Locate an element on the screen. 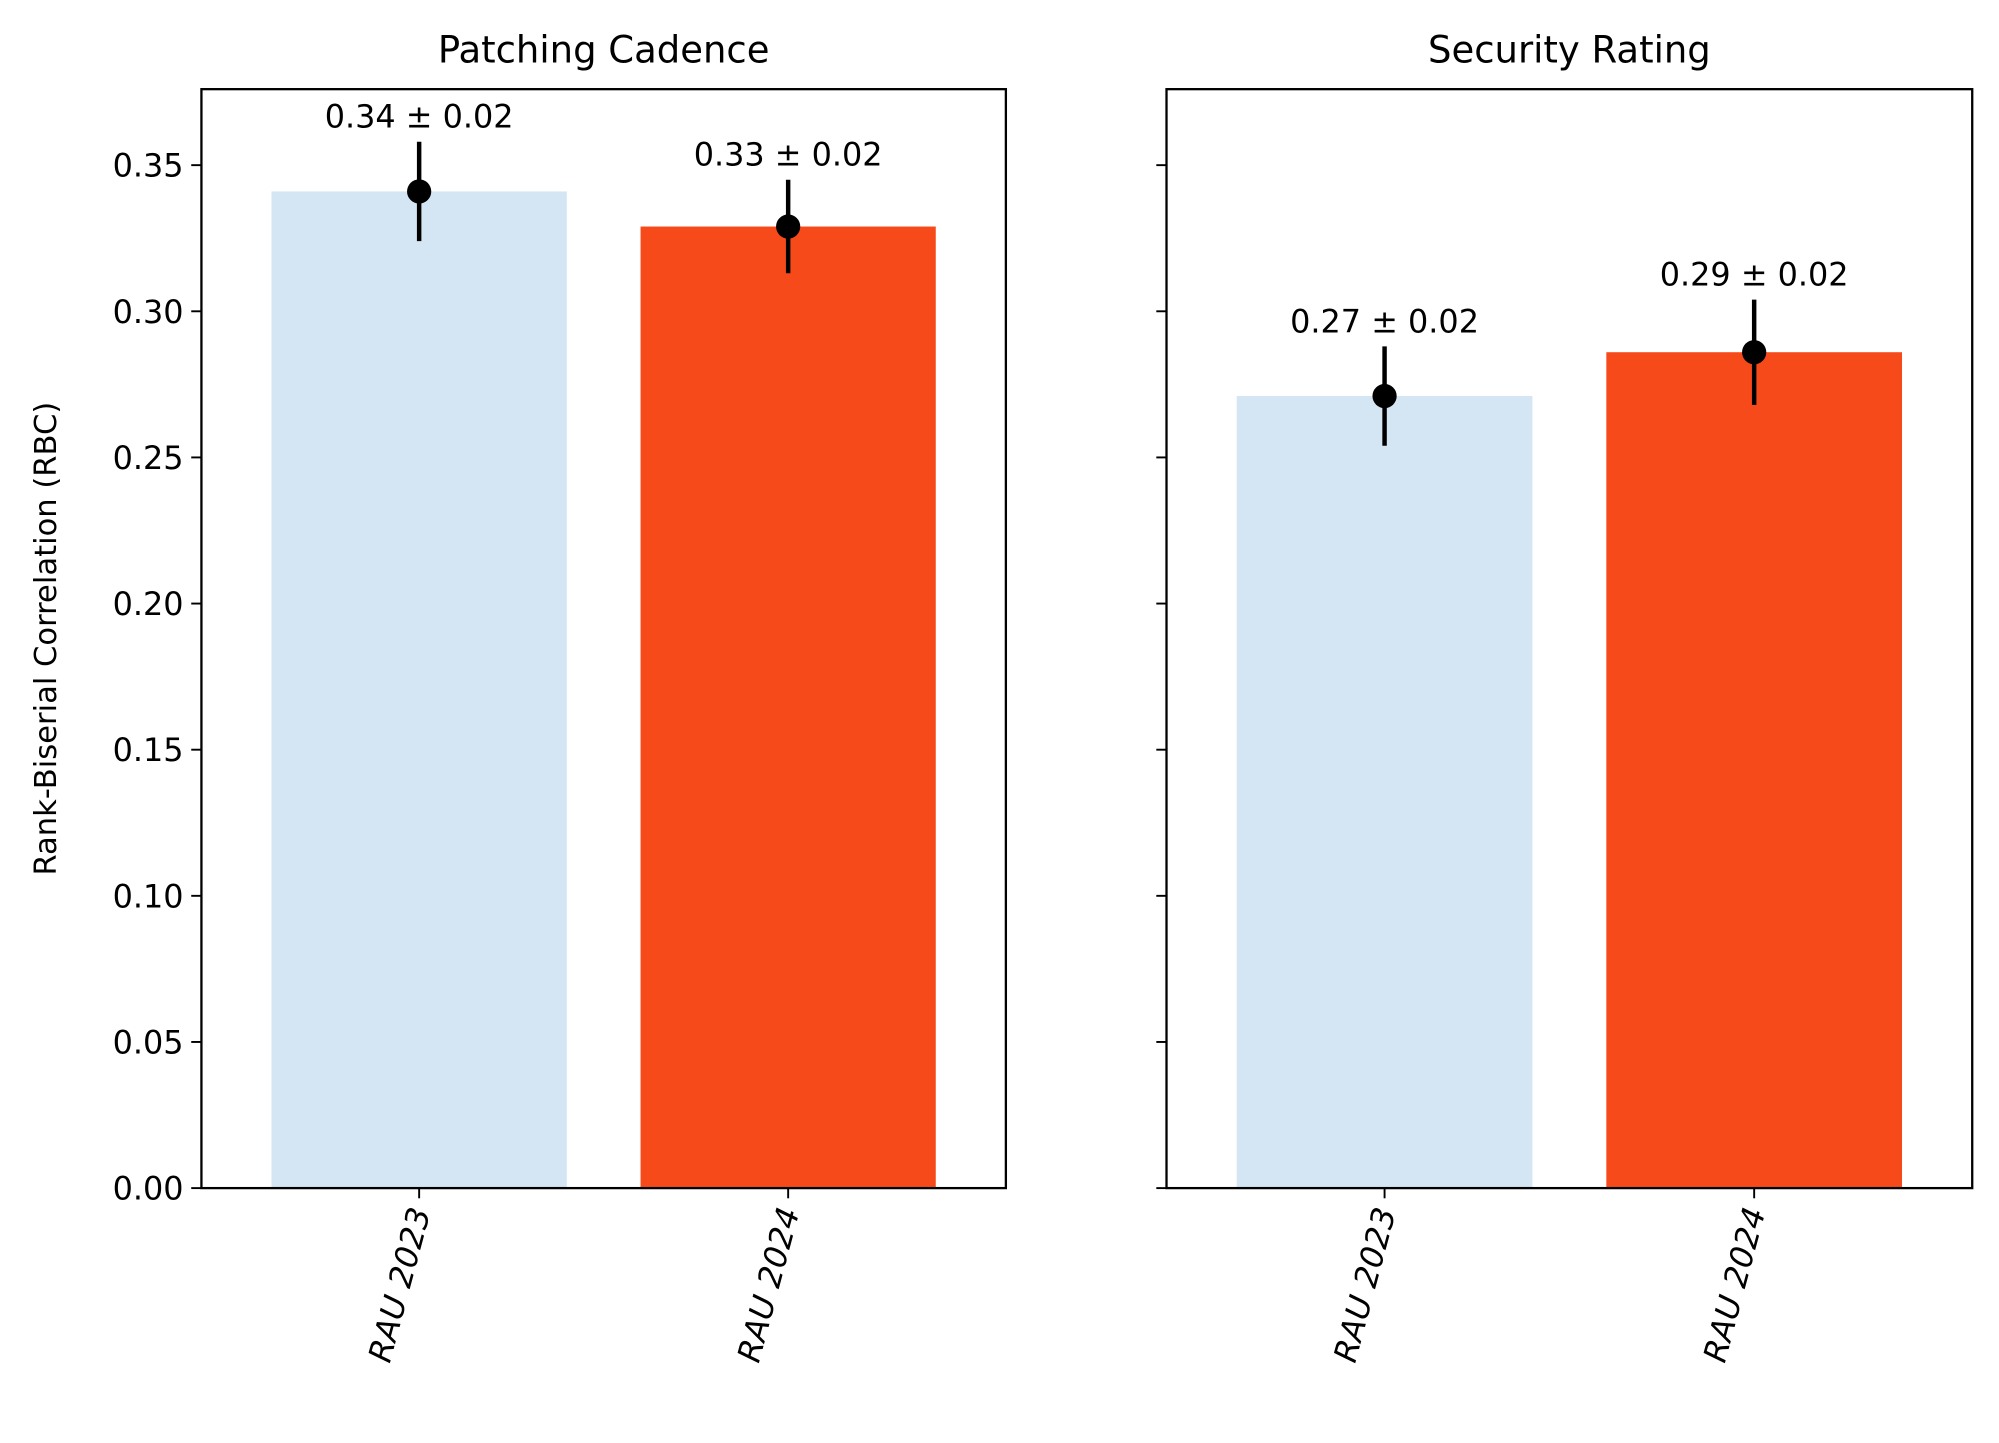 The width and height of the screenshot is (1999, 1443). y-tick-label: 0.25 is located at coordinates (148, 458).